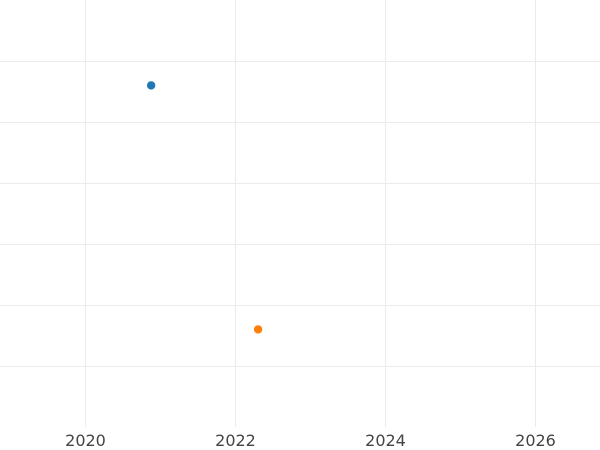 This screenshot has width=600, height=450. Describe the element at coordinates (85, 440) in the screenshot. I see `x-tick-label-2020: 2020` at that location.